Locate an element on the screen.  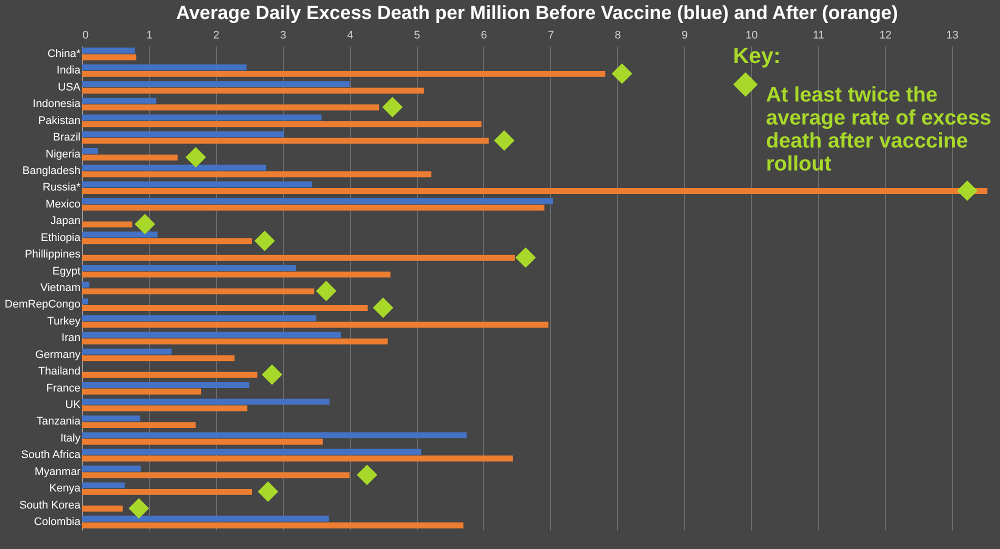
y-tick-label: DemRepCongo is located at coordinates (42, 304).